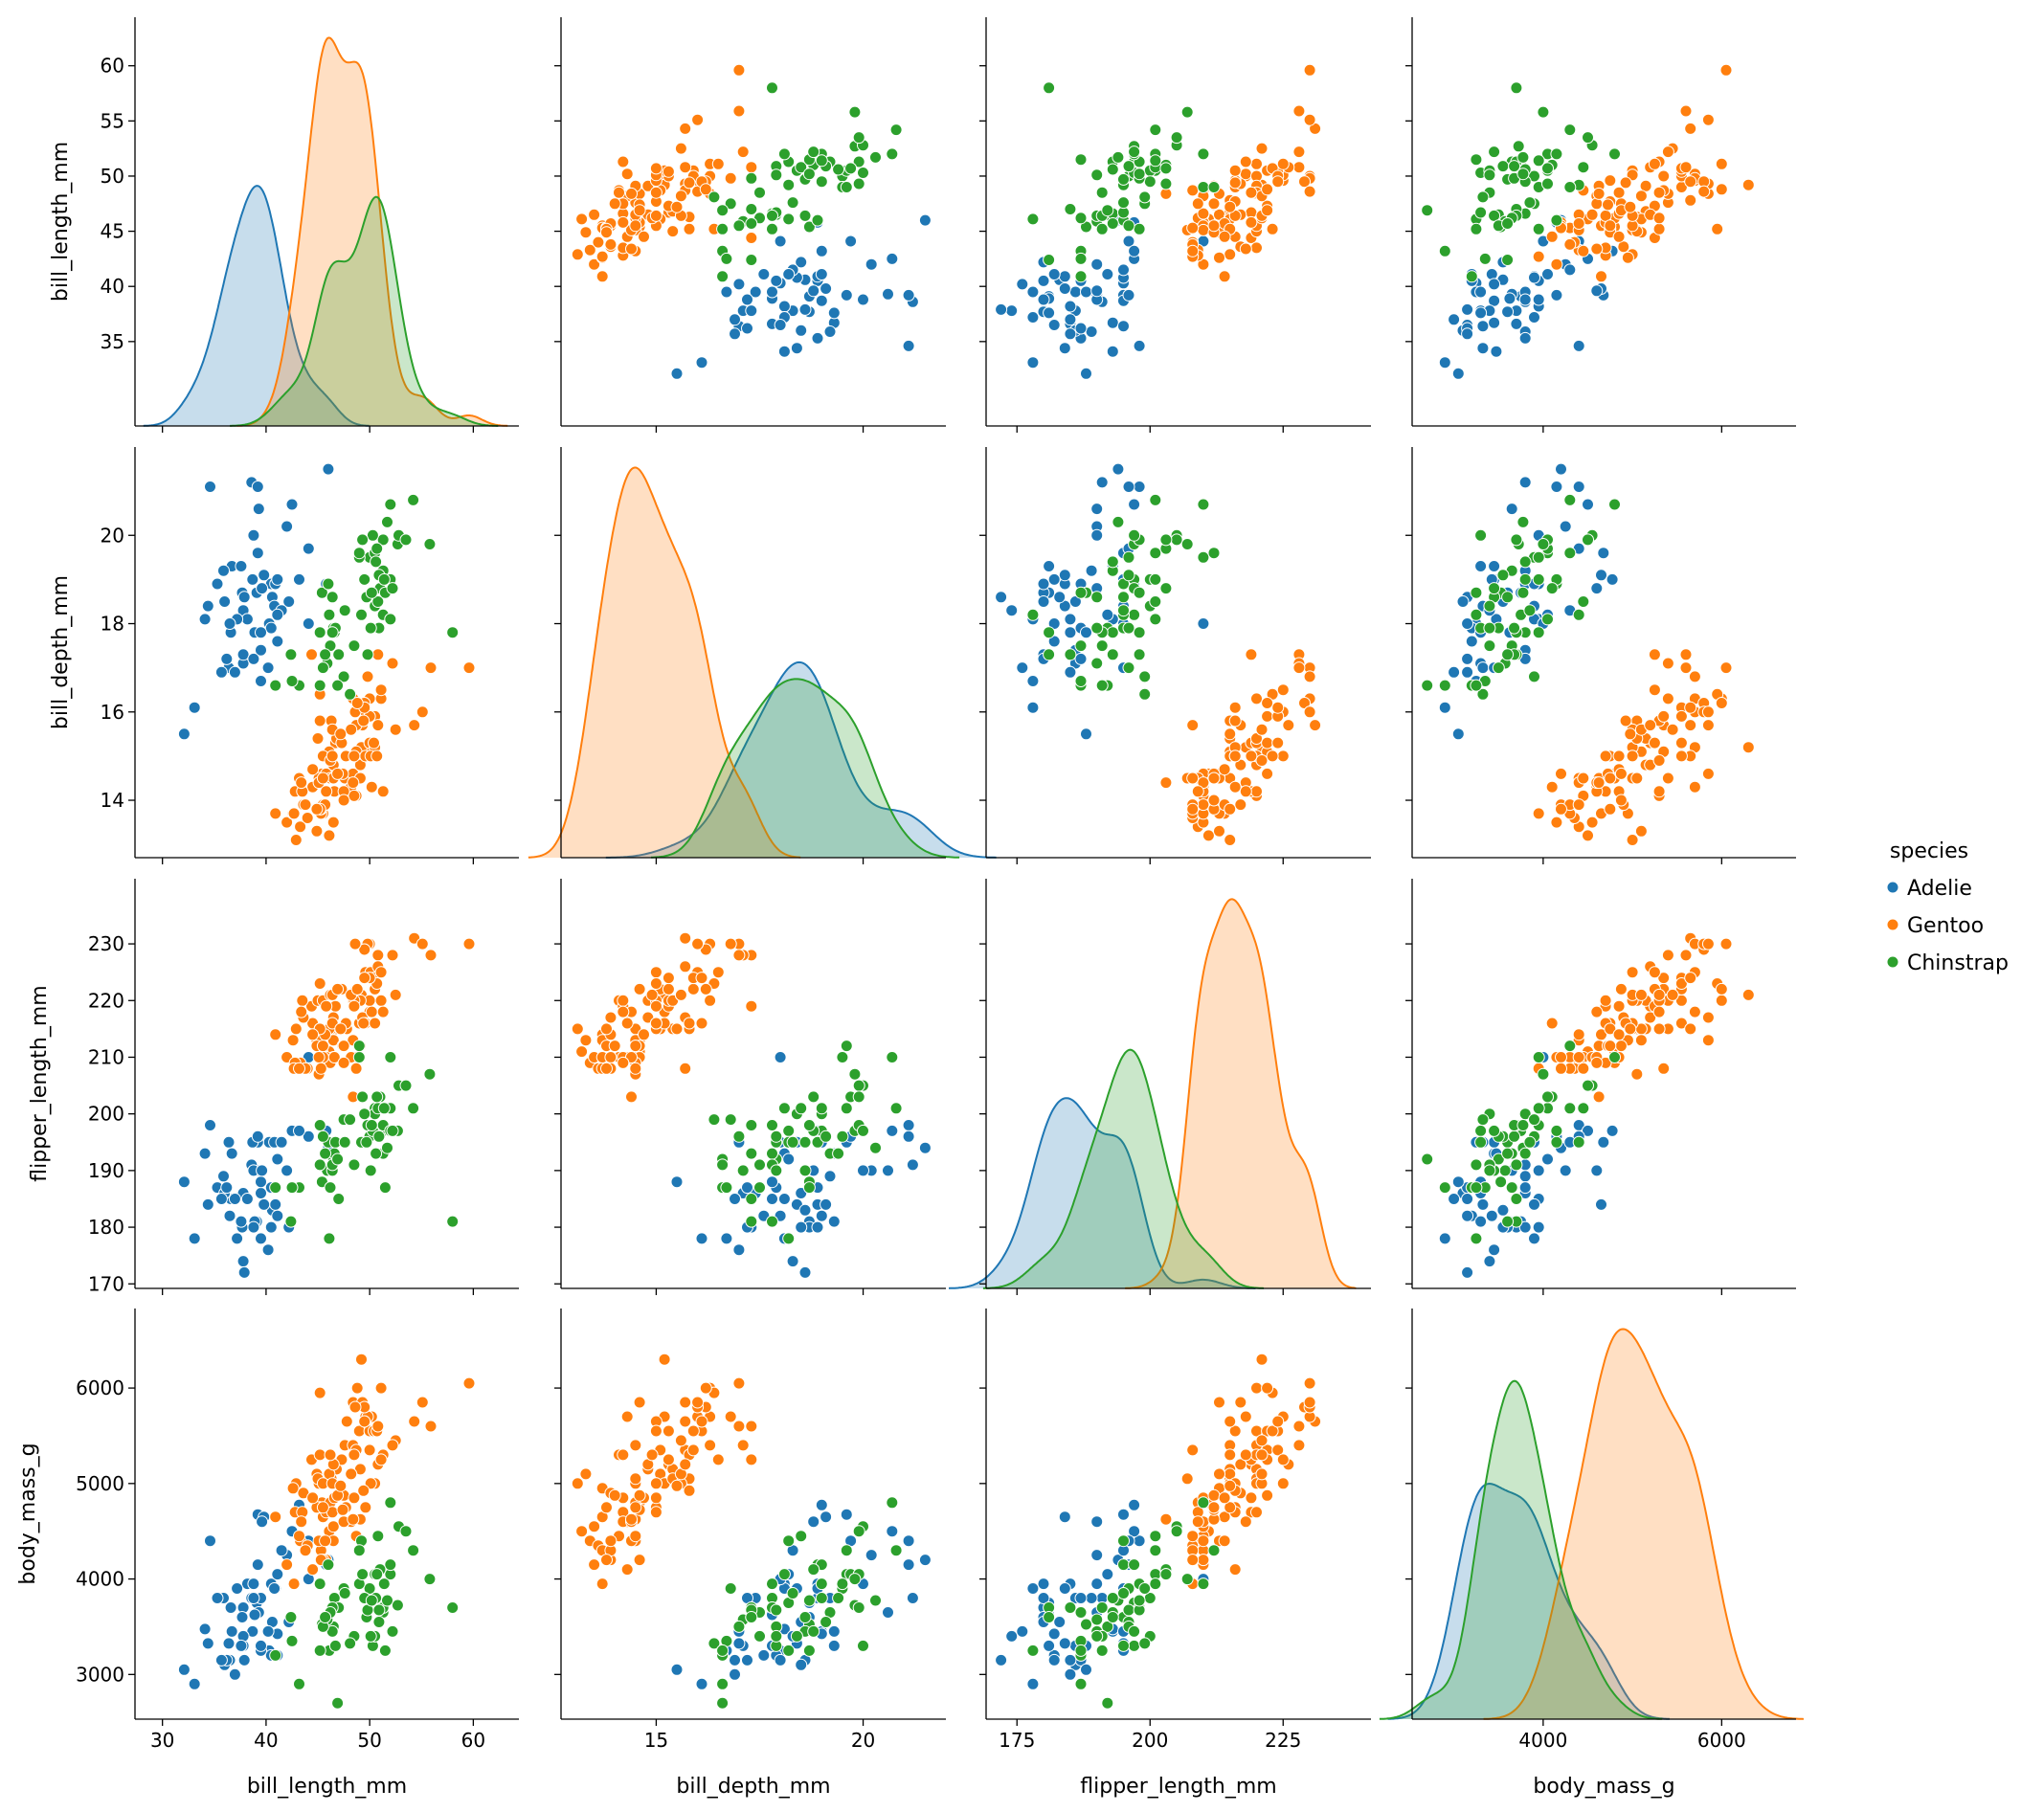  Describe the element at coordinates (372, 231) in the screenshot. I see `kde-line-gentoo` at that location.